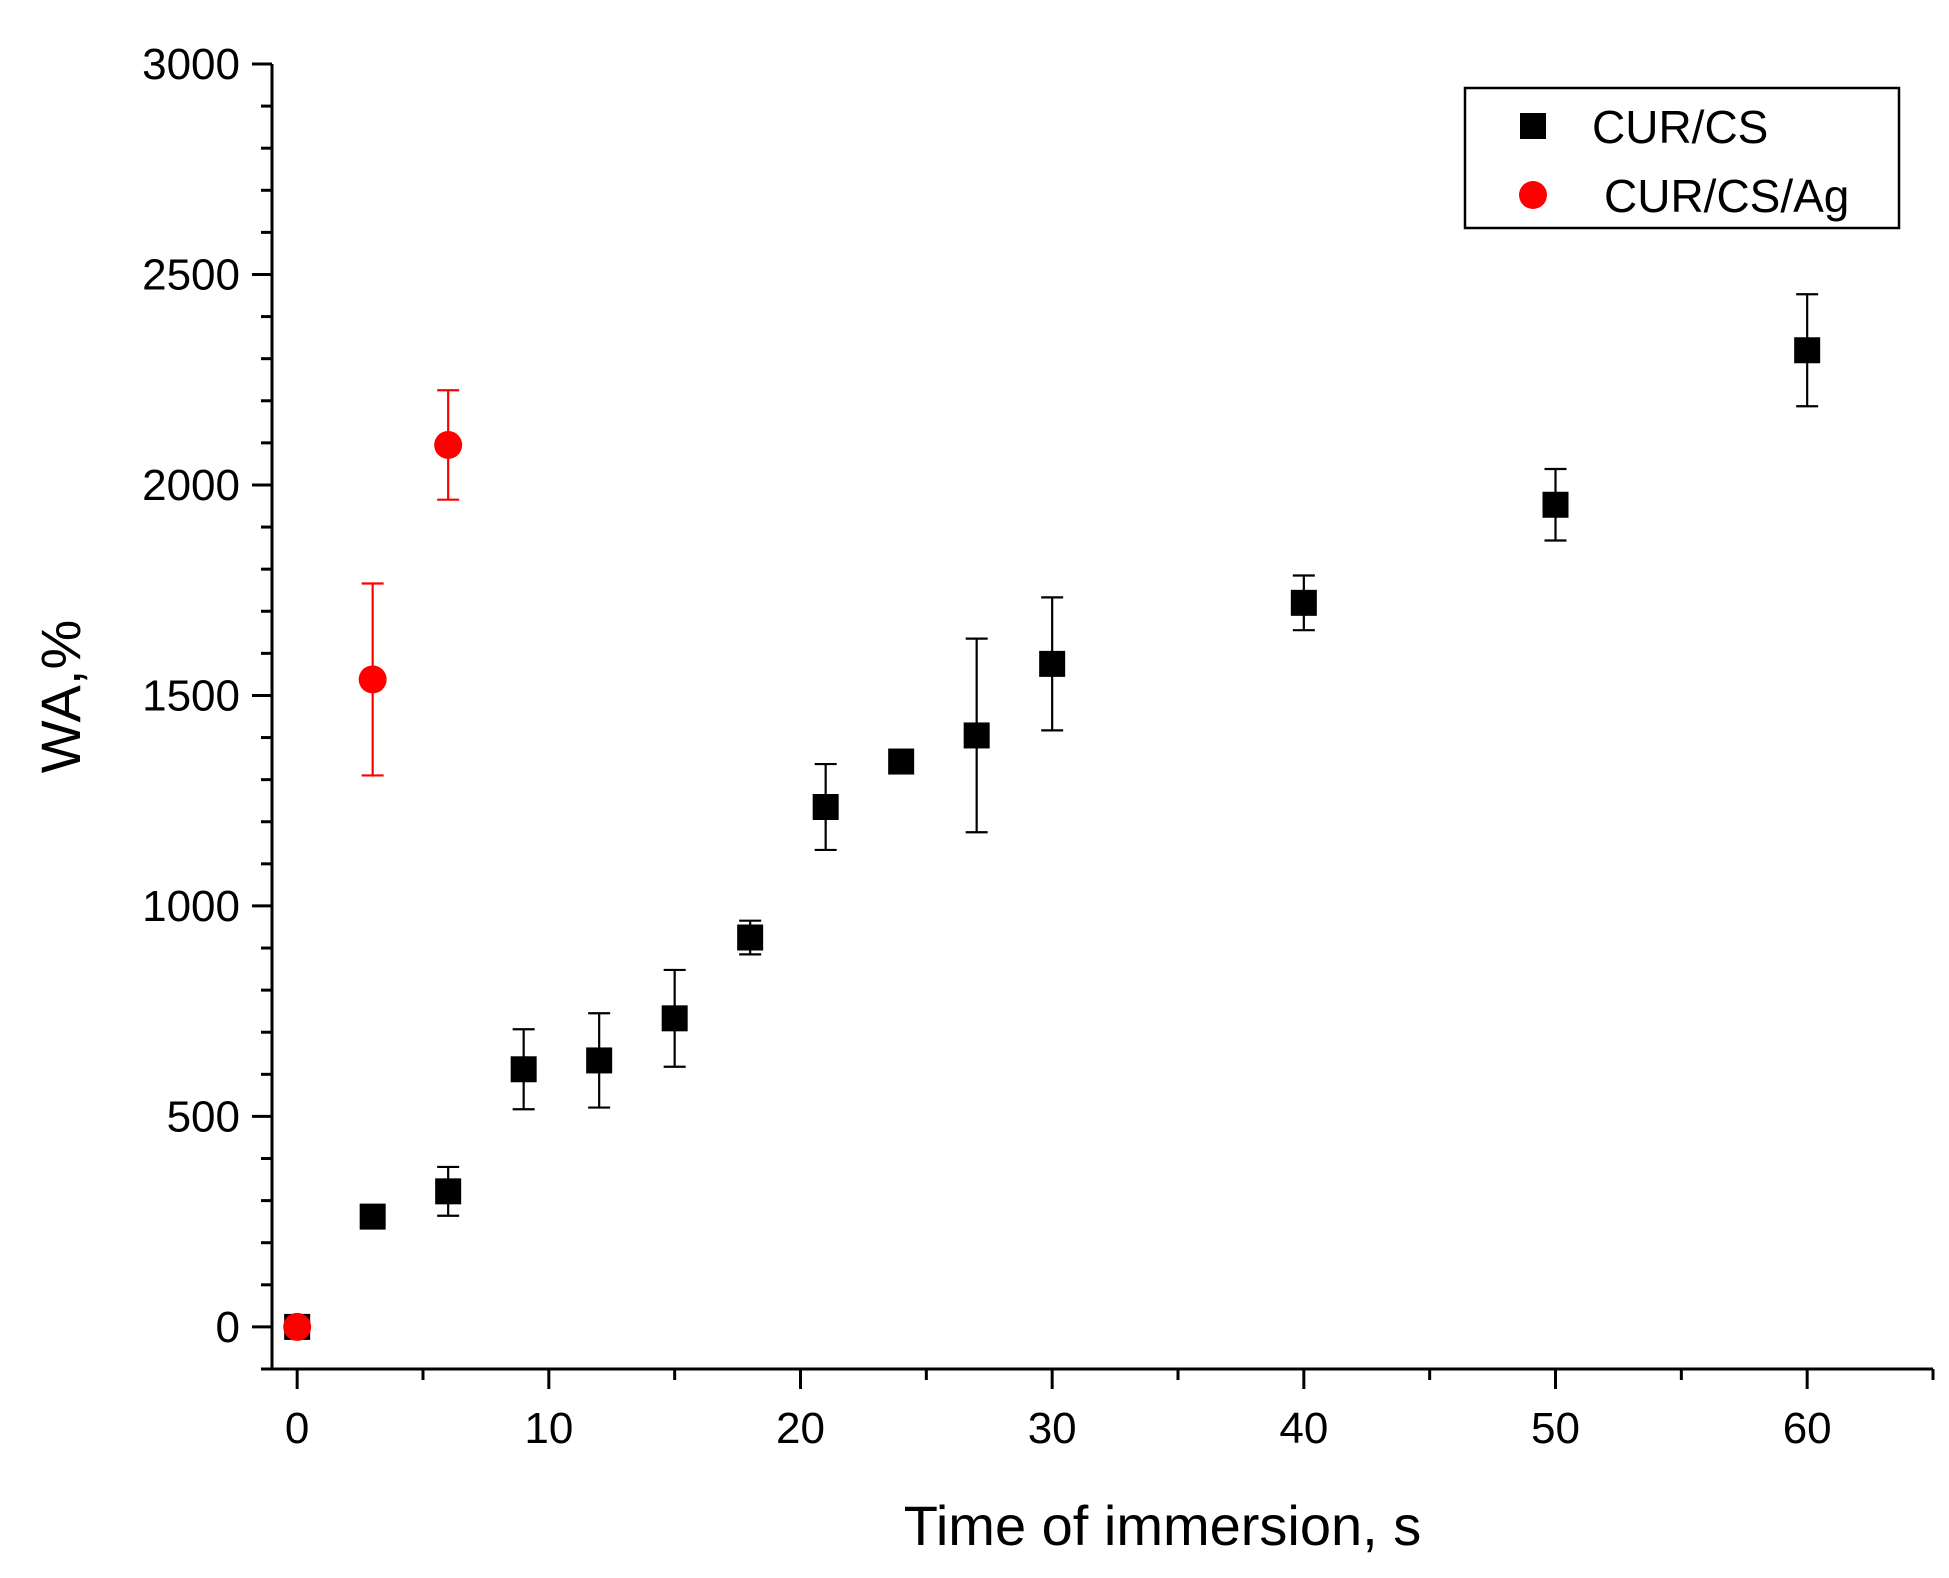 The image size is (1949, 1578). Describe the element at coordinates (228, 1327) in the screenshot. I see `y-tick-label: 0` at that location.